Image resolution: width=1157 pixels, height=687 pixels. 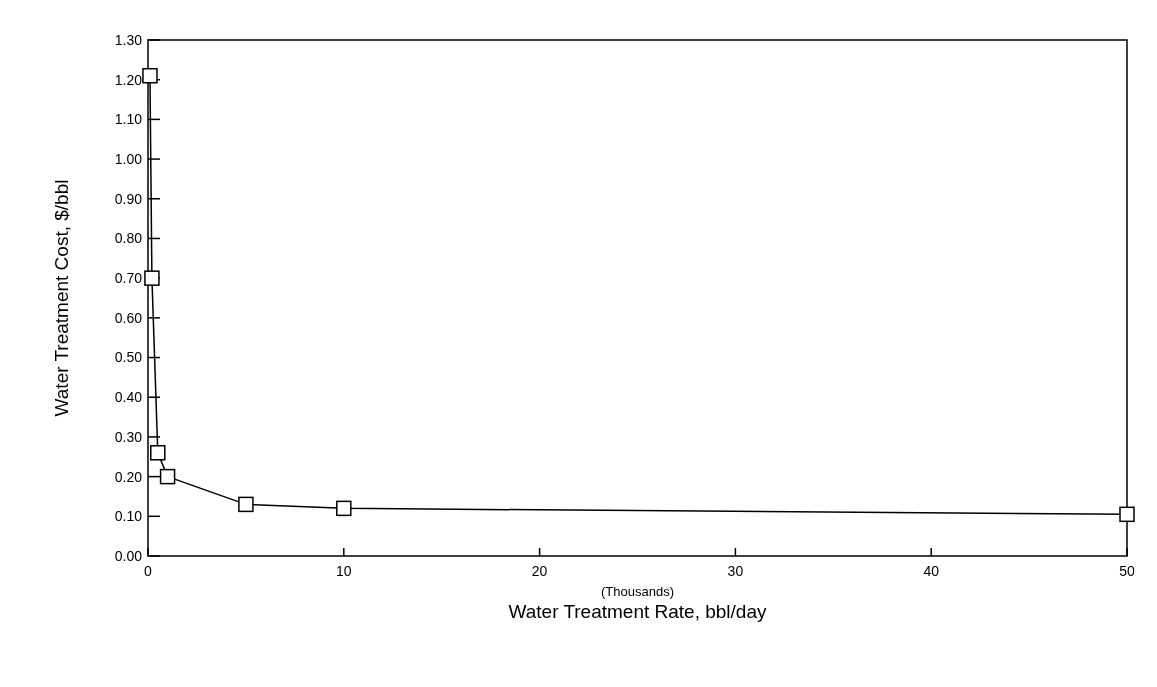 What do you see at coordinates (128, 476) in the screenshot?
I see `y-tick-label: 0.20` at bounding box center [128, 476].